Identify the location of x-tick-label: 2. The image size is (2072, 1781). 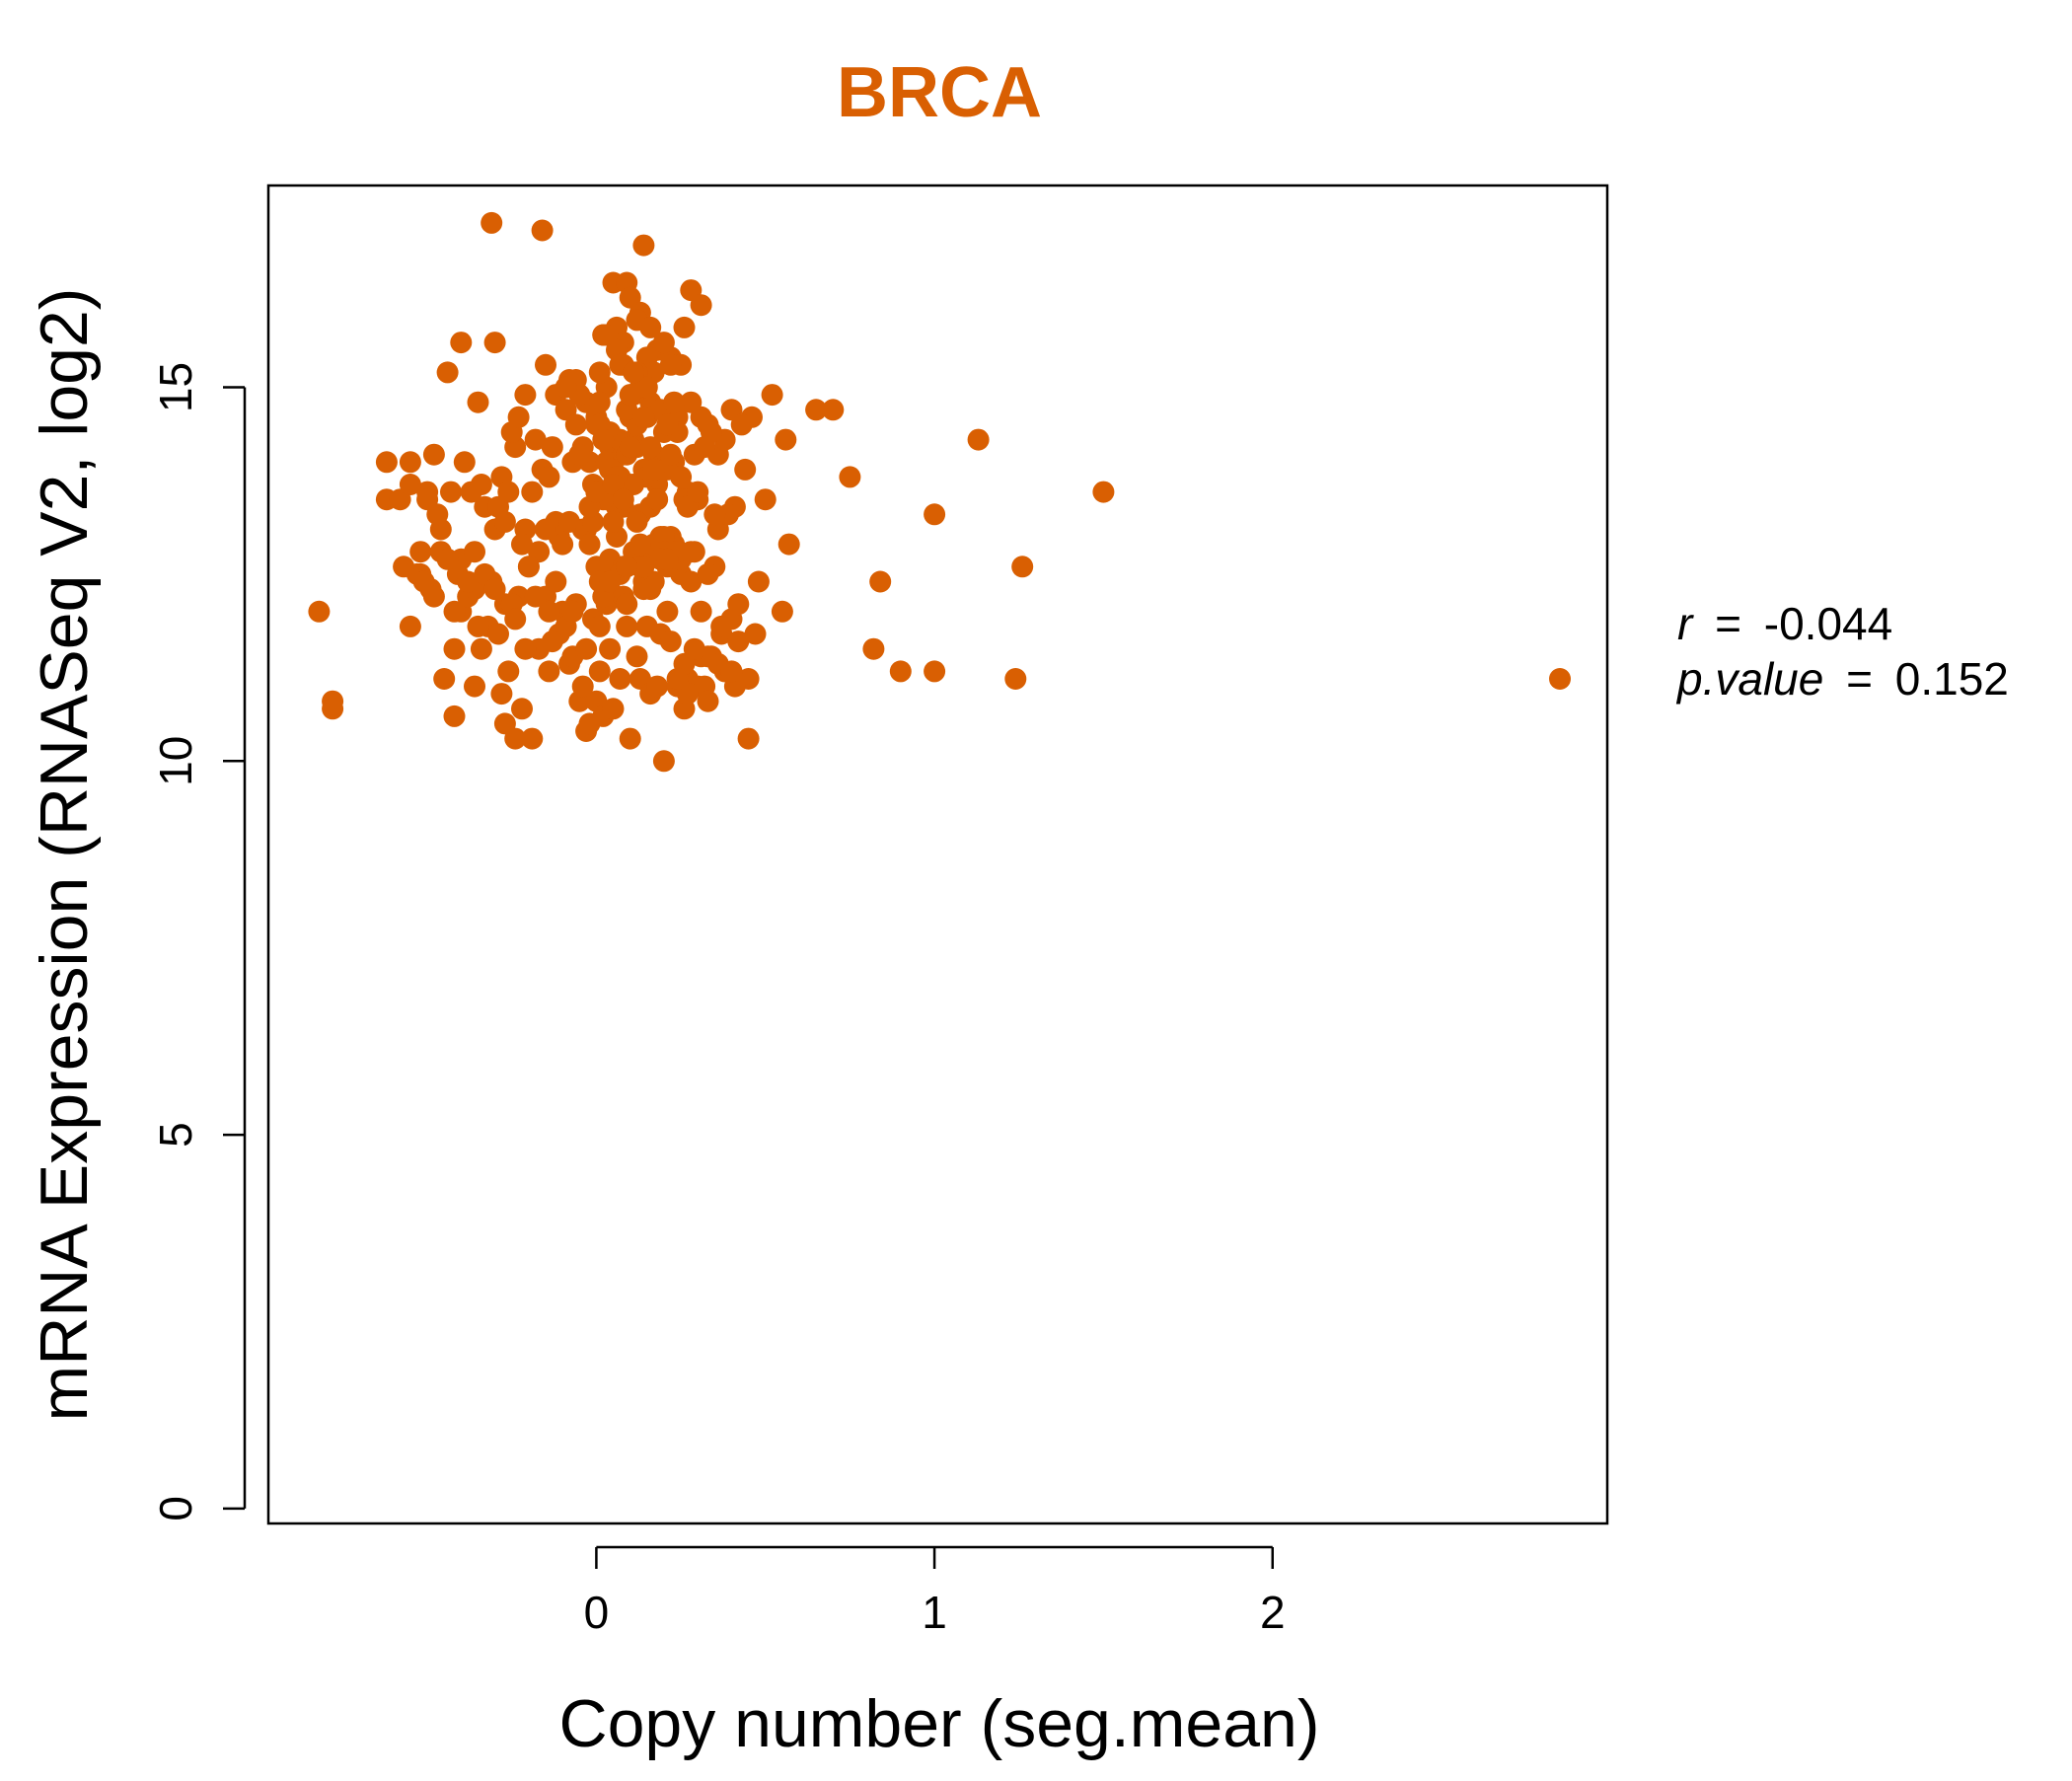
(1273, 1612).